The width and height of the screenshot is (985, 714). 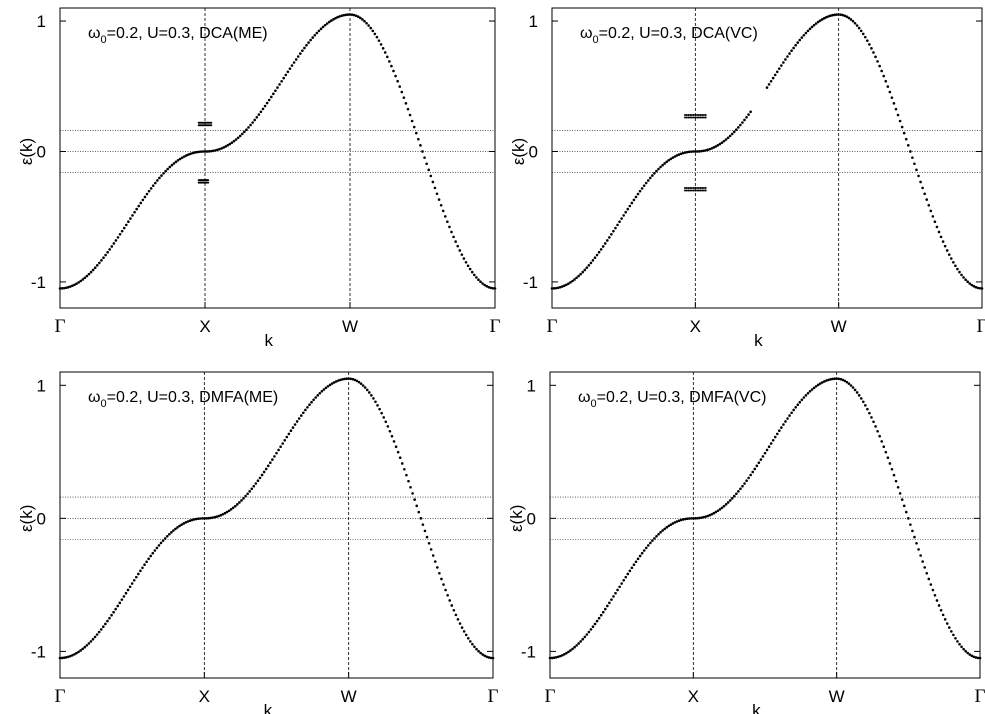 I want to click on chart-title: ω0=0.2, U=0.3, DMFA(VC), so click(x=672, y=399).